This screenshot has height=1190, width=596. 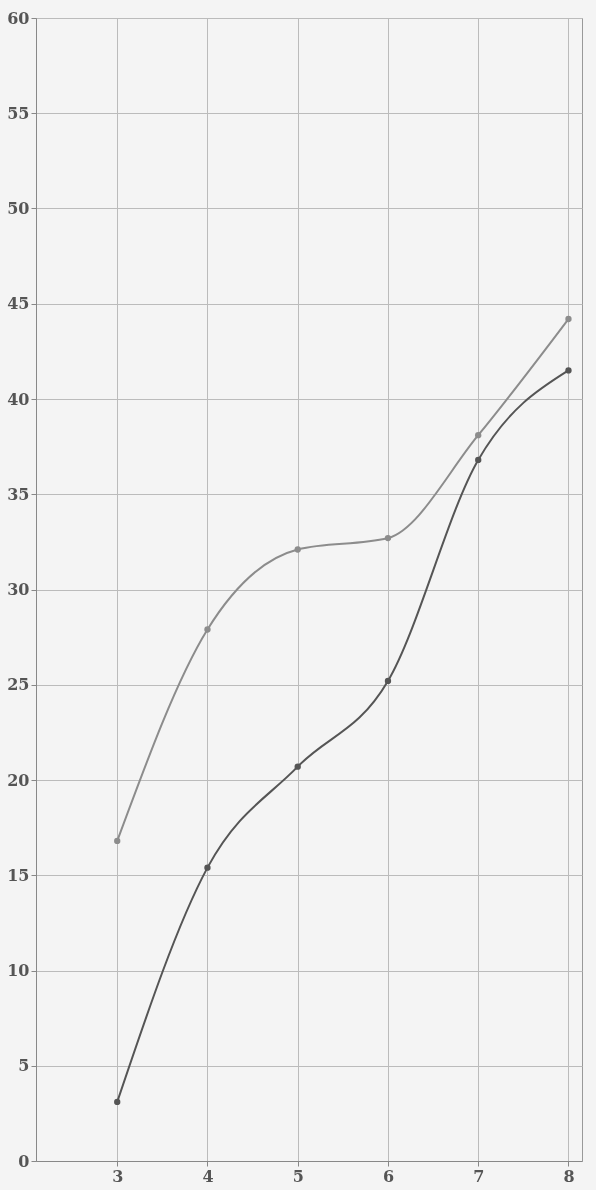 What do you see at coordinates (208, 1176) in the screenshot?
I see `x-tick-label: 4` at bounding box center [208, 1176].